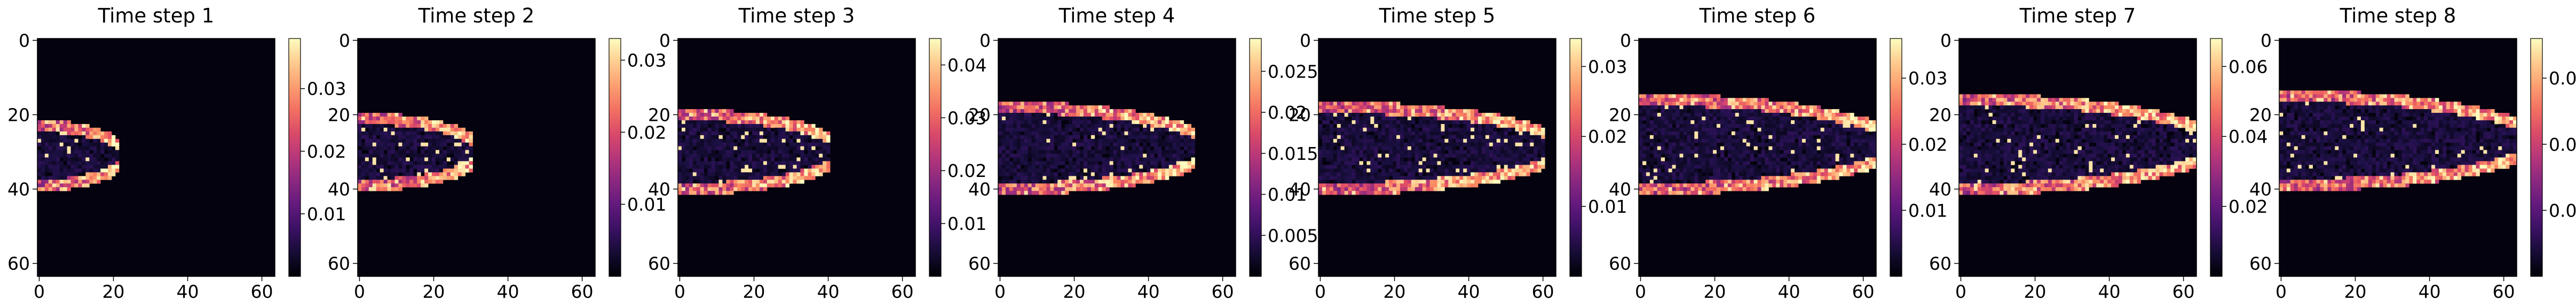  What do you see at coordinates (508, 291) in the screenshot?
I see `x-tick-label: 40` at bounding box center [508, 291].